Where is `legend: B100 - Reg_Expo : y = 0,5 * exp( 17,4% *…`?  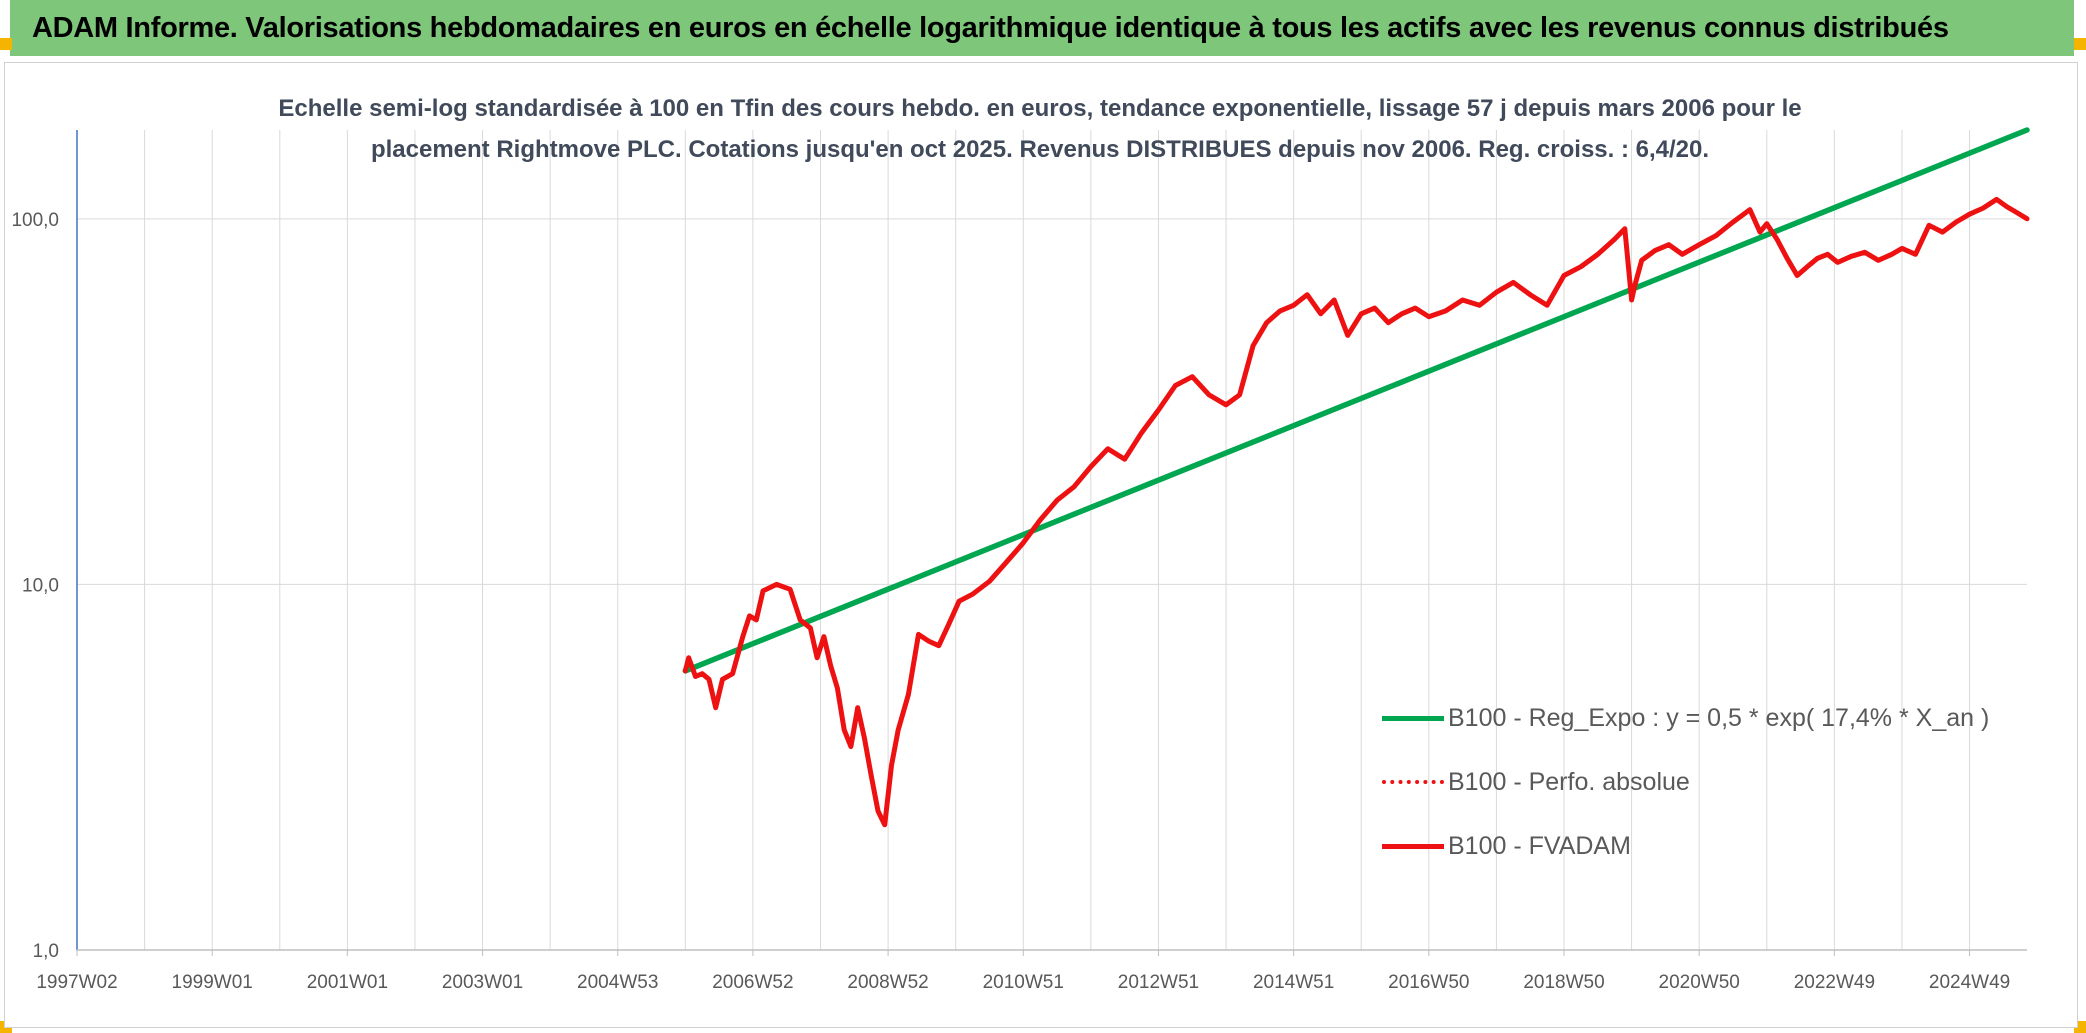
legend: B100 - Reg_Expo : y = 0,5 * exp( 17,4% *… is located at coordinates (1685, 782).